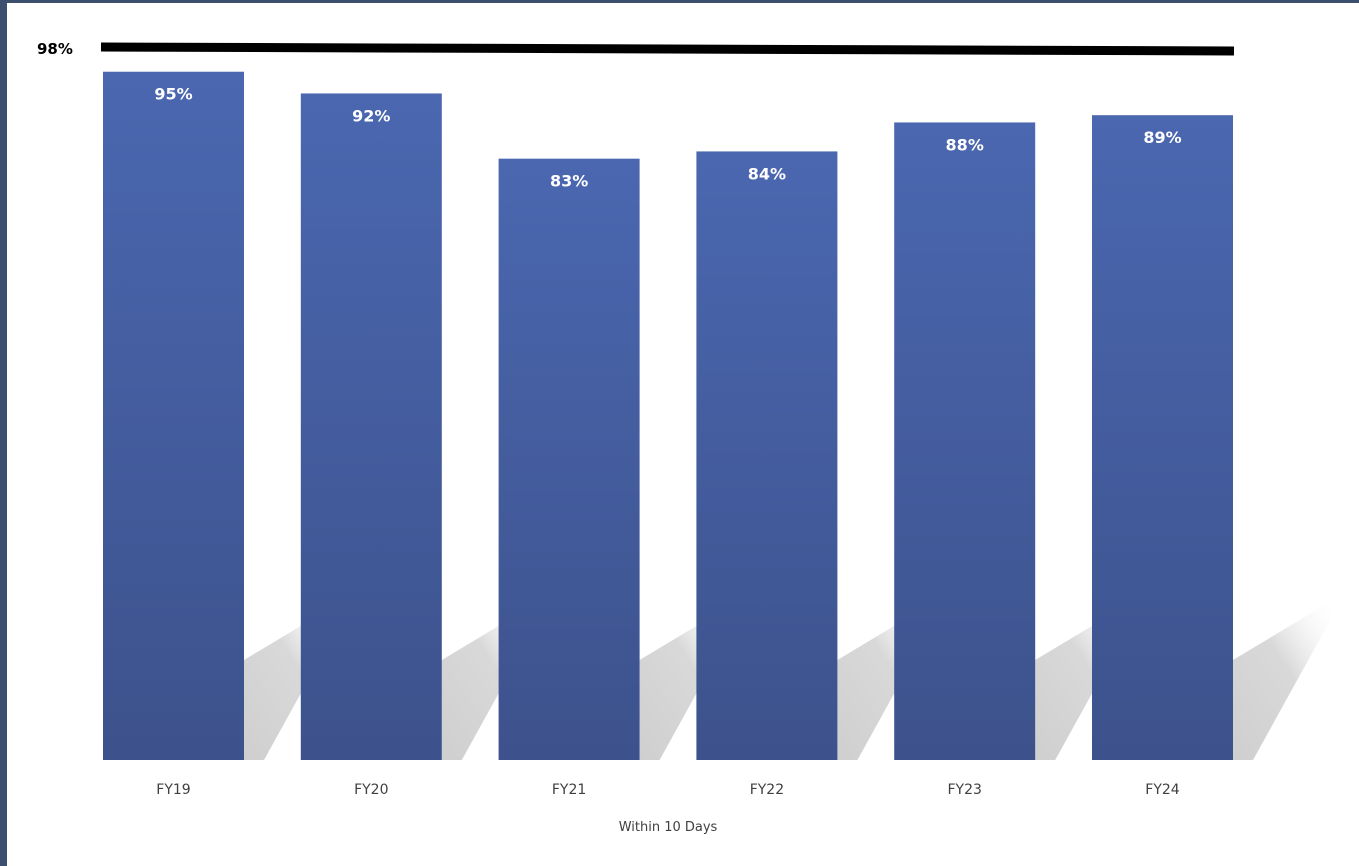  I want to click on data-label-fy21: 83%, so click(569, 181).